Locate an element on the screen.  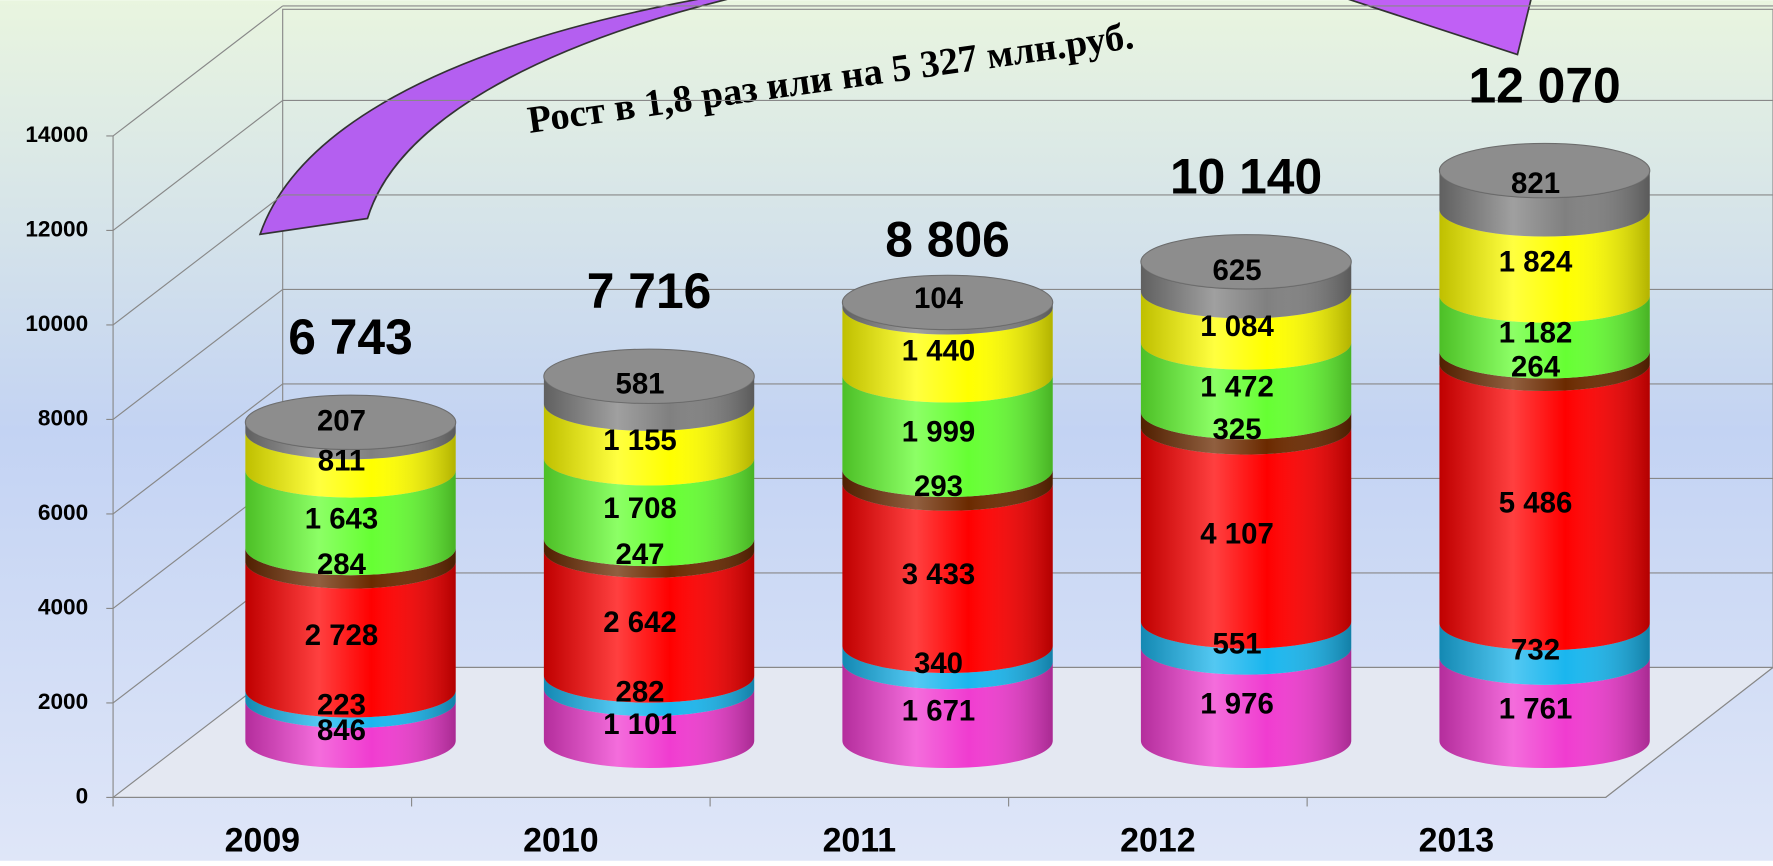
data-label: 1 671 is located at coordinates (939, 710).